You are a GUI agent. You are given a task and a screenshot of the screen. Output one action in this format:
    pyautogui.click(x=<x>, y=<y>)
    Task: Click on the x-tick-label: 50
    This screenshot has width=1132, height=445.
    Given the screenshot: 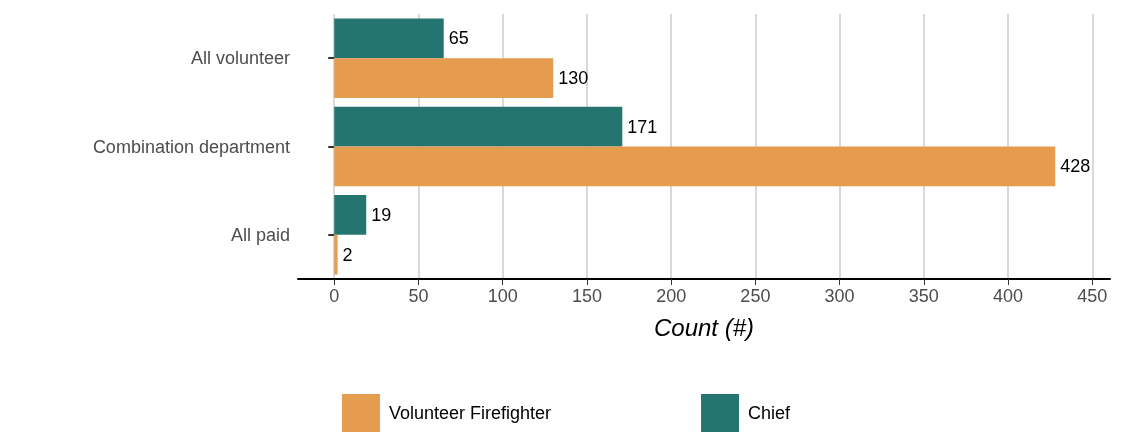 What is the action you would take?
    pyautogui.click(x=418, y=296)
    